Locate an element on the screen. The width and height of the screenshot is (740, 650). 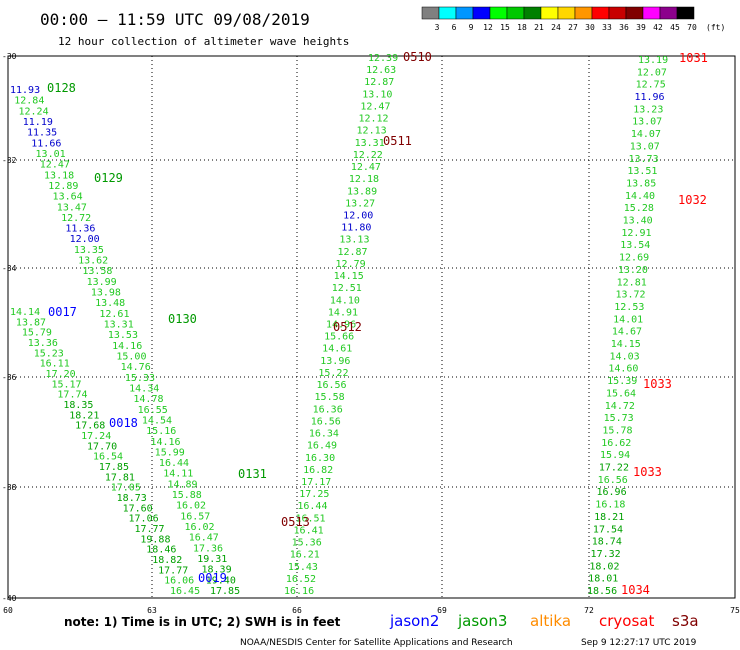
wave-height-value: 16.11 is located at coordinates (55, 364).